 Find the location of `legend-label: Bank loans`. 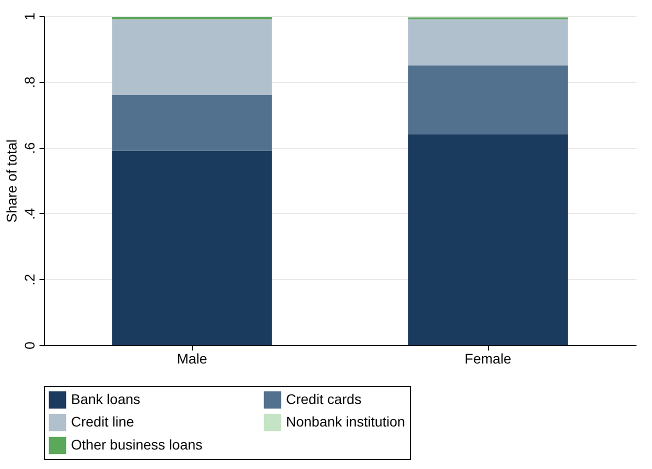

legend-label: Bank loans is located at coordinates (105, 398).